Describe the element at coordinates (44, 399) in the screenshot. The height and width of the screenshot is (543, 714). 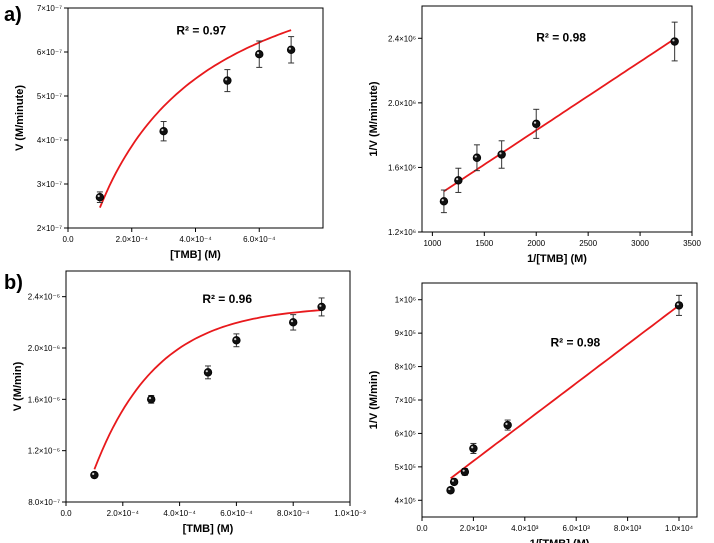
I see `y-tick-label: 1.6×10⁻⁶` at that location.